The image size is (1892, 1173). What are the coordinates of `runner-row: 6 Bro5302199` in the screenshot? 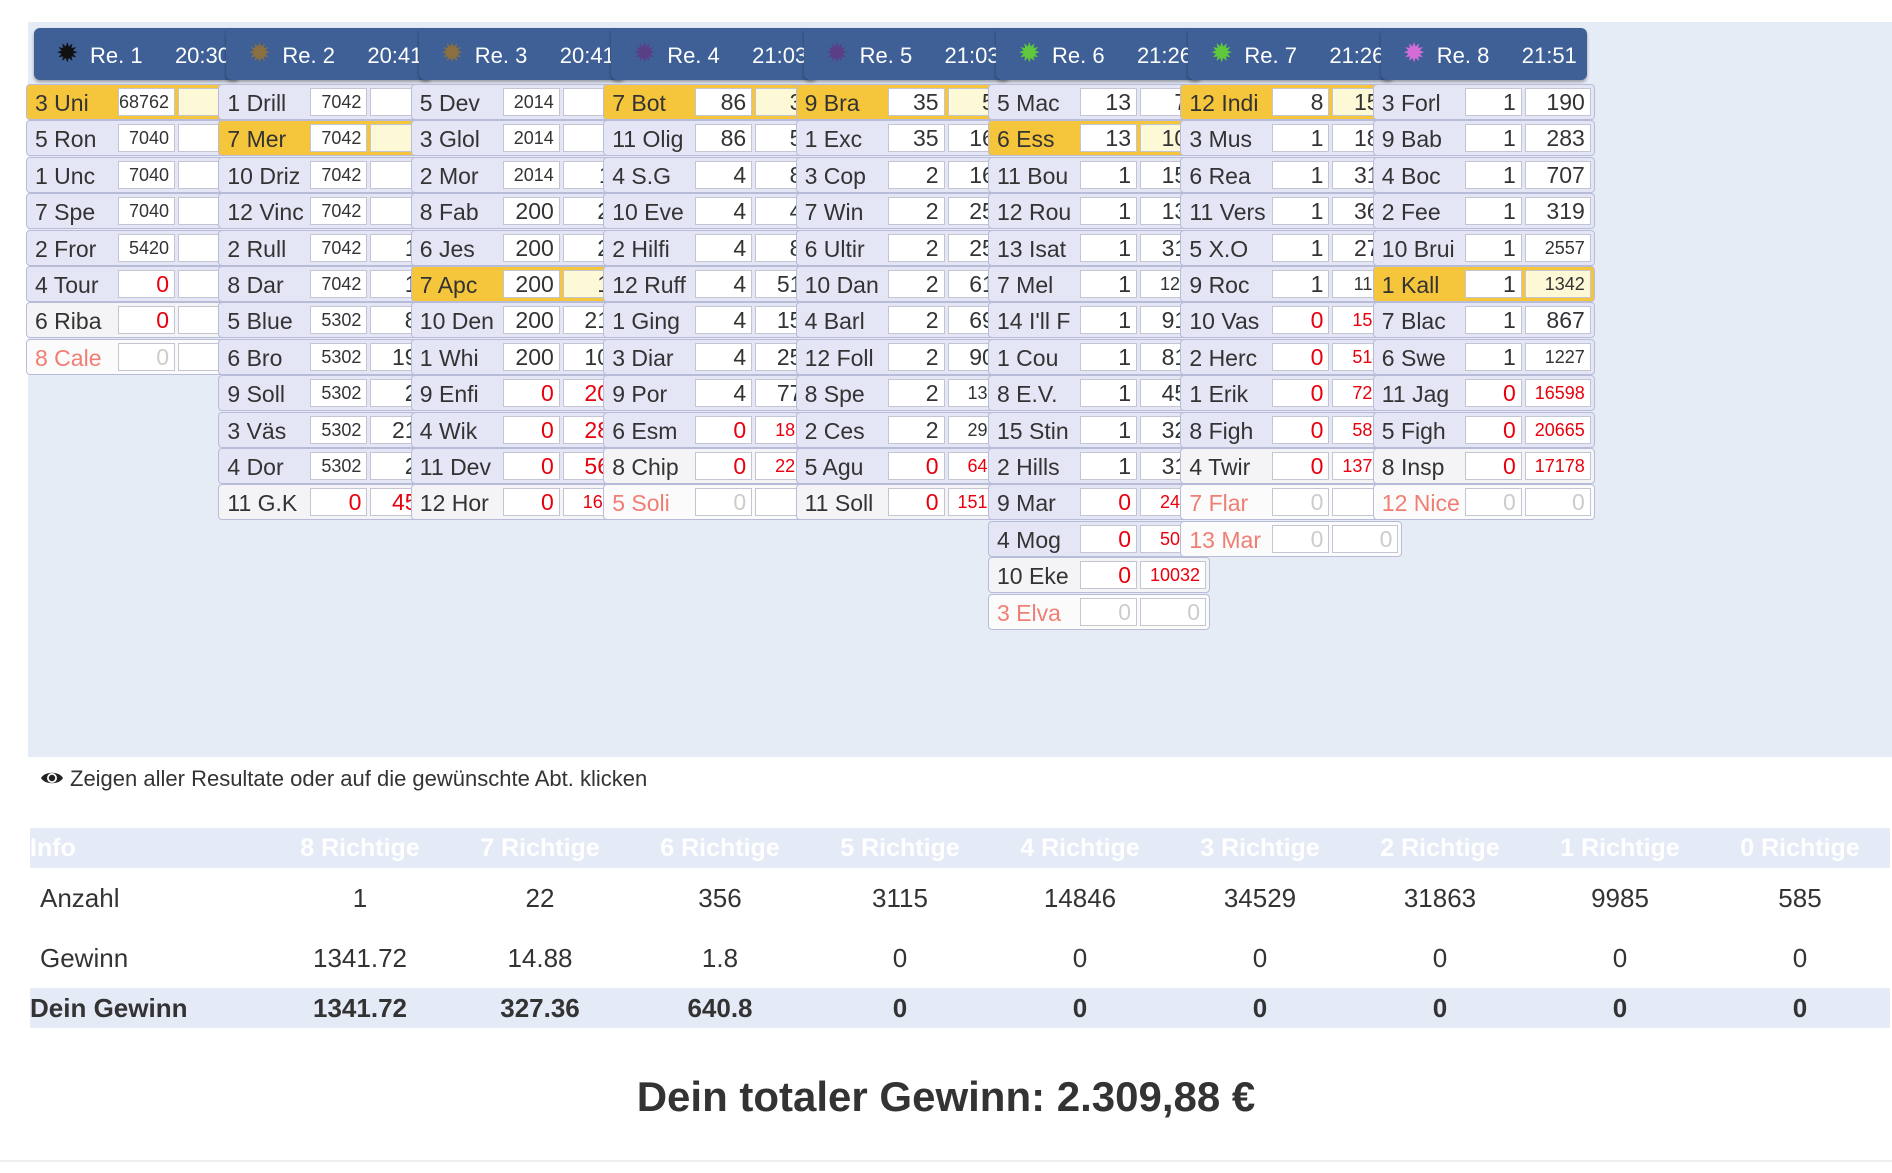 It's located at (329, 356).